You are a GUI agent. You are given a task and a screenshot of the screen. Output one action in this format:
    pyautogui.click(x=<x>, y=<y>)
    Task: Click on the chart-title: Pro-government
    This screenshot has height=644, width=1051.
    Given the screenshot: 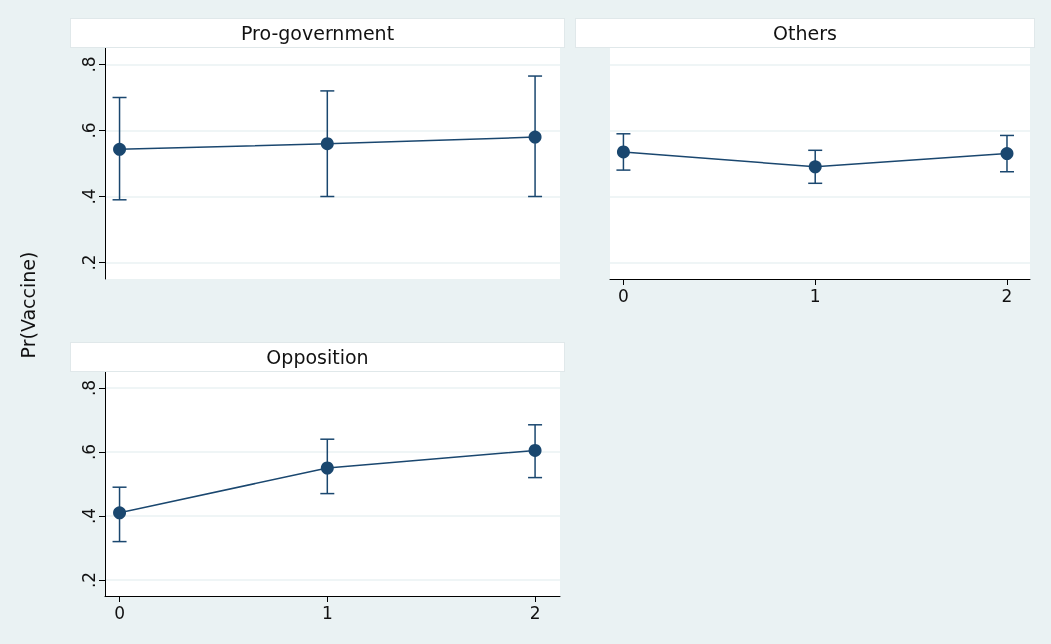 What is the action you would take?
    pyautogui.click(x=317, y=33)
    